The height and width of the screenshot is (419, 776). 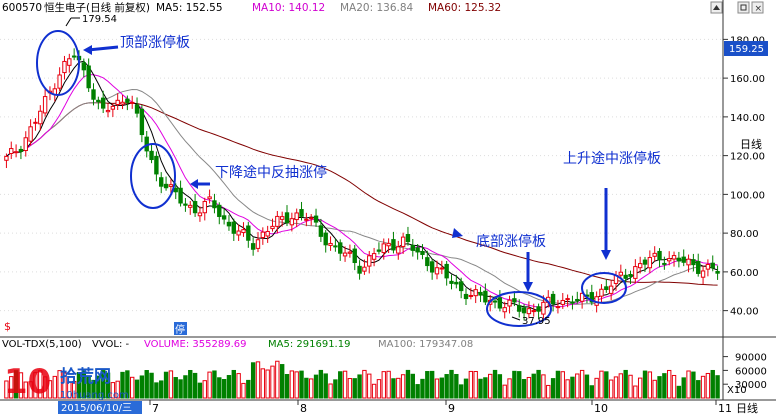 What do you see at coordinates (309, 344) in the screenshot?
I see `vol-ma5-readout: MA5: 291691.19` at bounding box center [309, 344].